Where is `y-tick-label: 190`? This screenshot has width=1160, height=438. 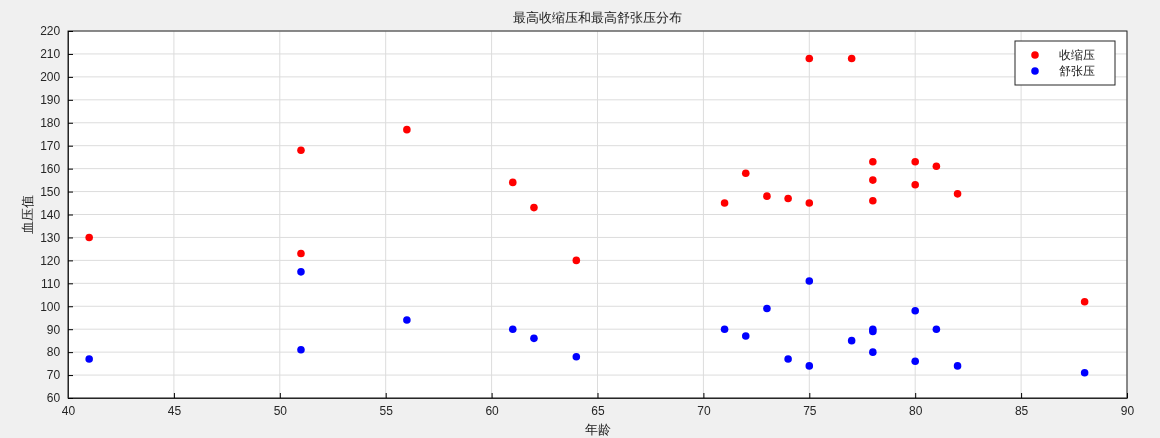 y-tick-label: 190 is located at coordinates (50, 100).